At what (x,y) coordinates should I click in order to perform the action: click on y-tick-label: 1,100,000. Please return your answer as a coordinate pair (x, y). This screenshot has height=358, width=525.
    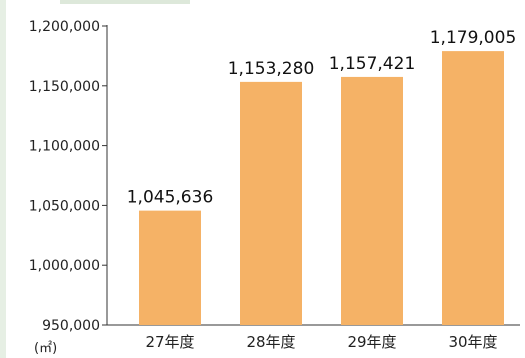
    Looking at the image, I should click on (64, 147).